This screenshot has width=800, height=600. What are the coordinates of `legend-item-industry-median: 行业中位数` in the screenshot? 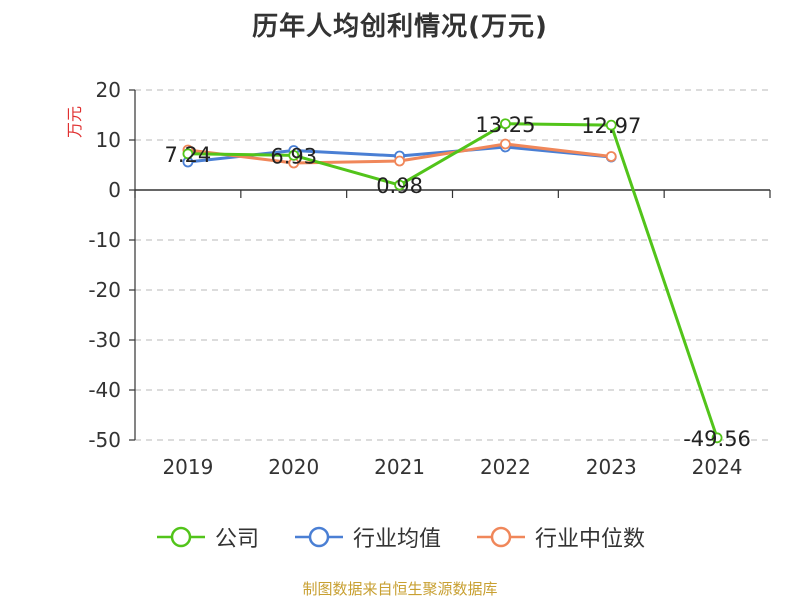 It's located at (560, 537).